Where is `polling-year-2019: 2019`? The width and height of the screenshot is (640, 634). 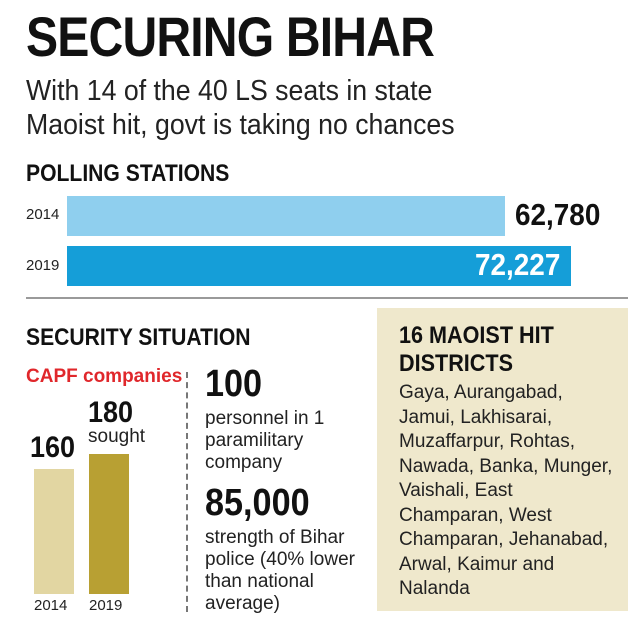 polling-year-2019: 2019 is located at coordinates (43, 265).